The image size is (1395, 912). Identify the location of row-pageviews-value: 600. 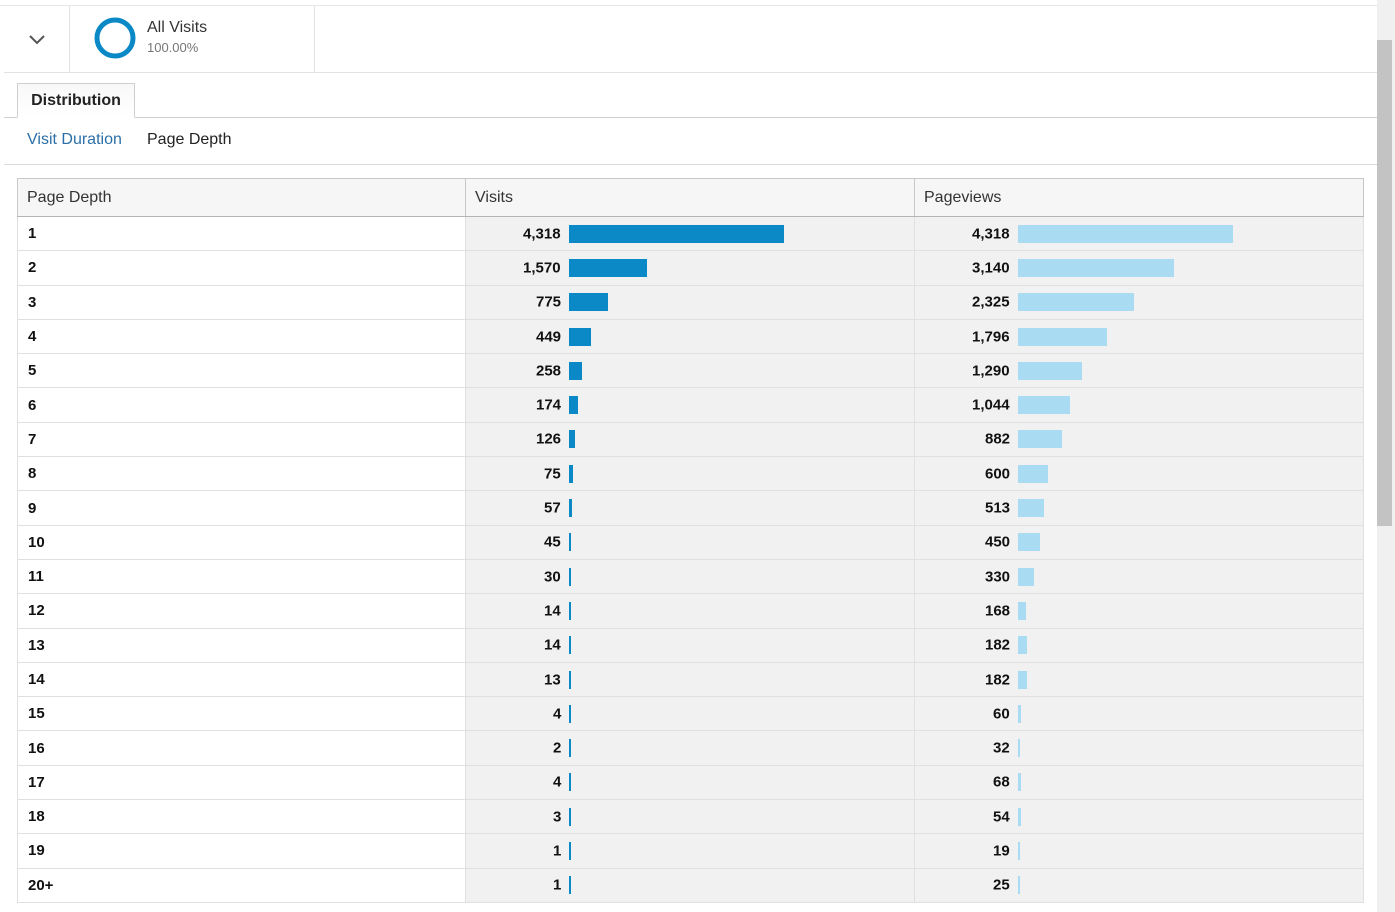
(998, 474).